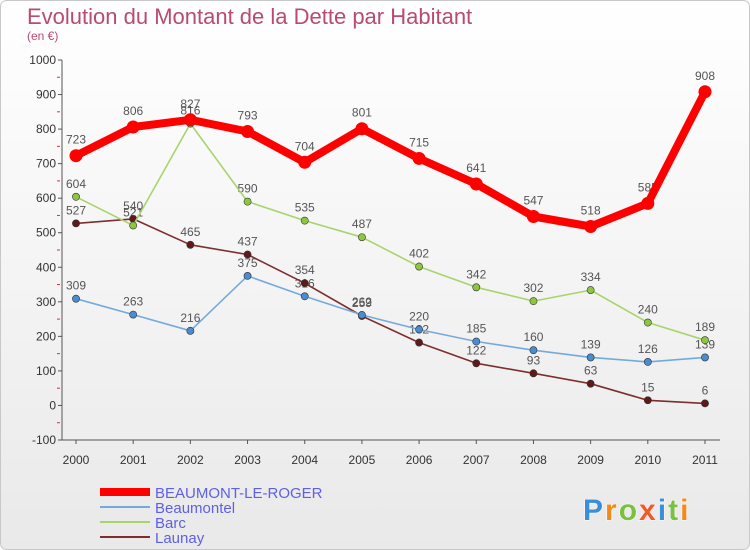 This screenshot has height=550, width=750. What do you see at coordinates (195, 508) in the screenshot?
I see `legend-label: Beaumontel` at bounding box center [195, 508].